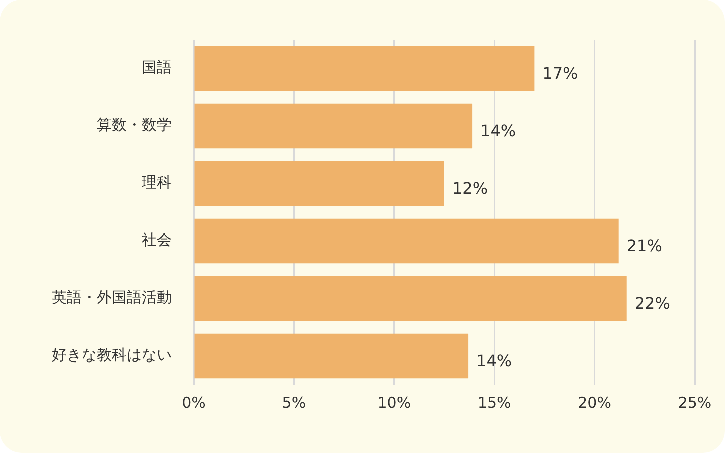 The image size is (725, 453). Describe the element at coordinates (495, 403) in the screenshot. I see `x-tick-label: 15%` at that location.